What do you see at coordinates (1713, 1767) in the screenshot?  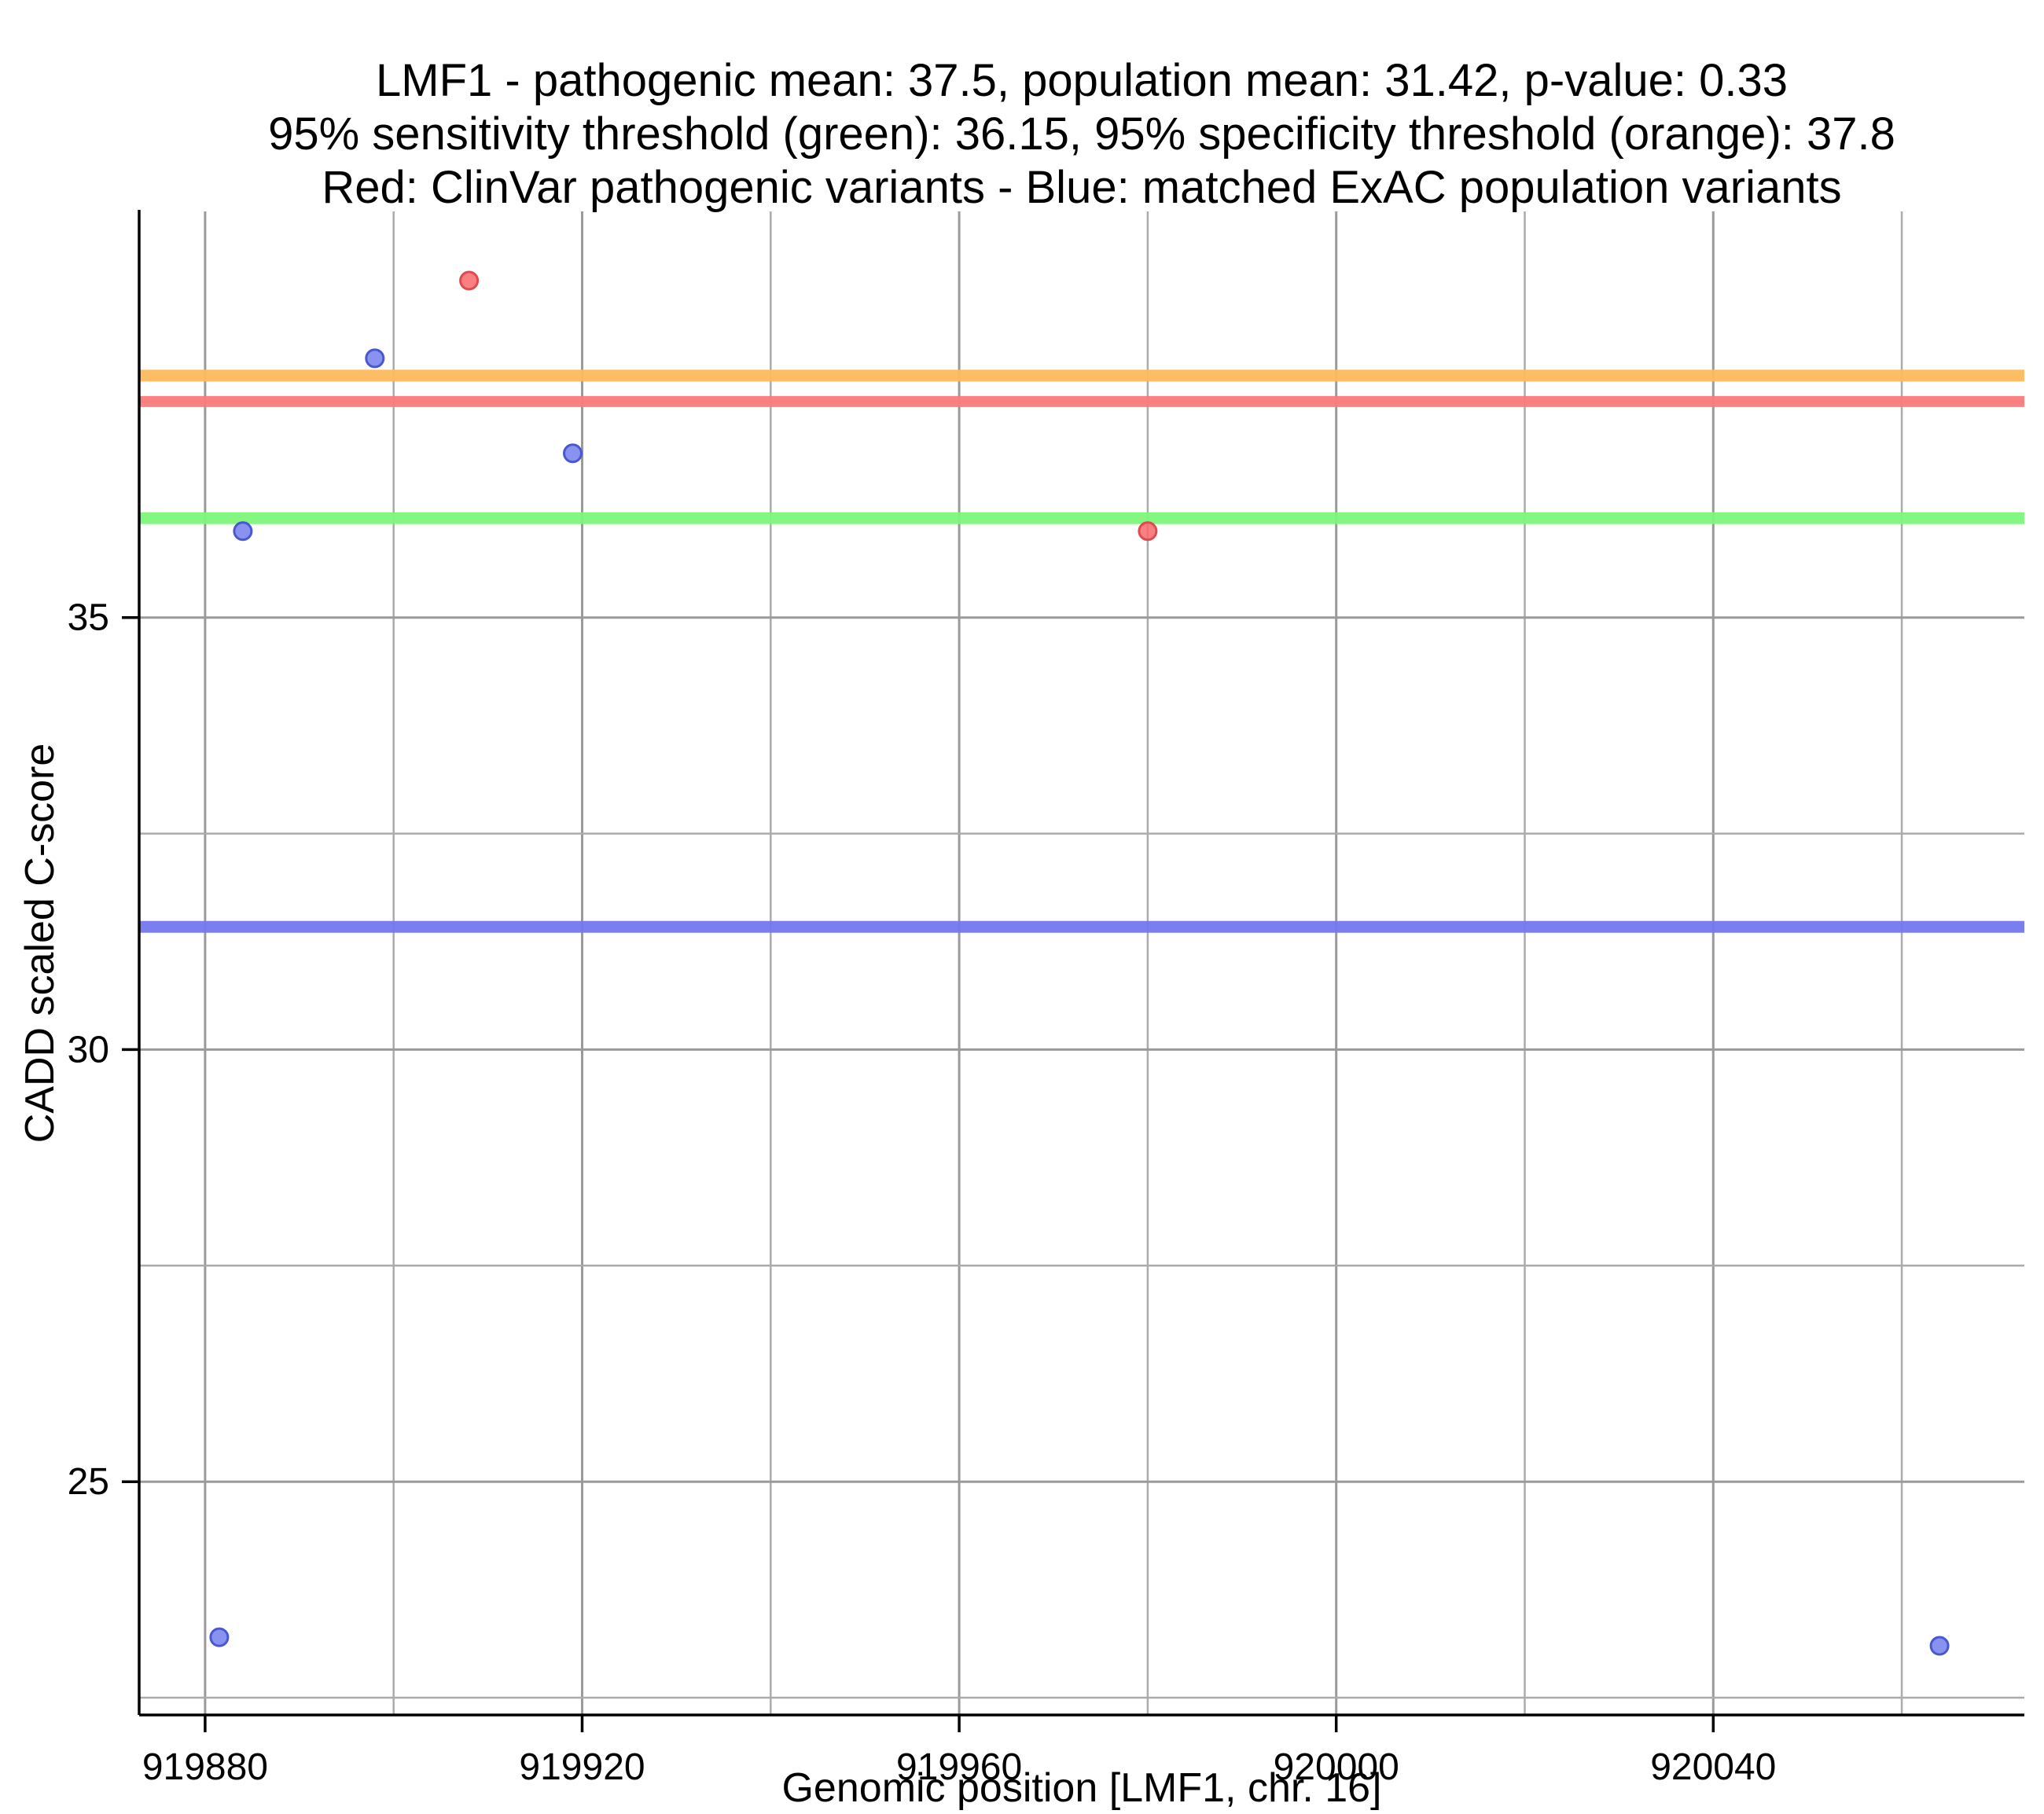 I see `x-tick-label: 920040` at bounding box center [1713, 1767].